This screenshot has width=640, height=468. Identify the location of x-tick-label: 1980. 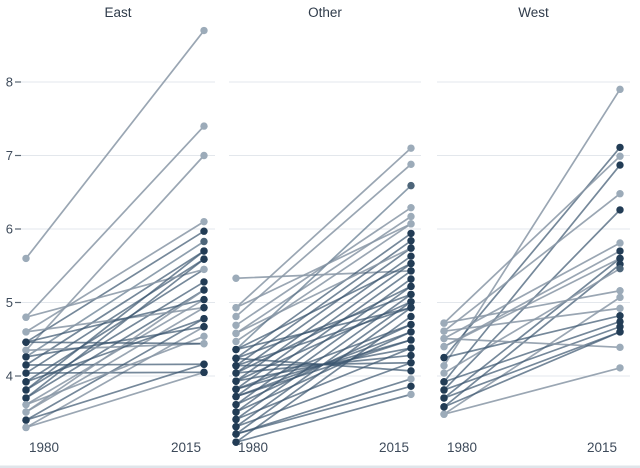
(462, 447).